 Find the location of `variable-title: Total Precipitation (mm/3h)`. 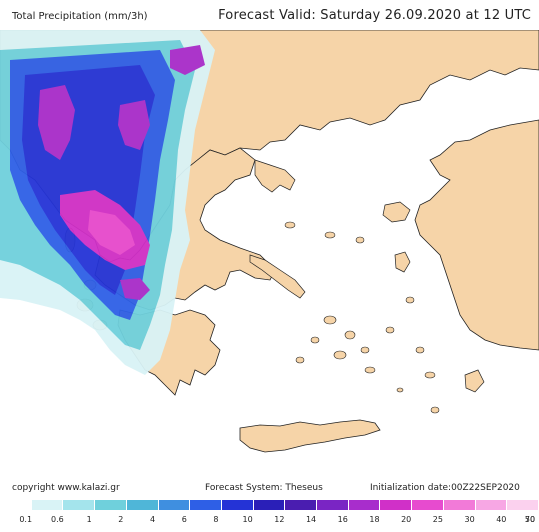

variable-title: Total Precipitation (mm/3h) is located at coordinates (80, 16).